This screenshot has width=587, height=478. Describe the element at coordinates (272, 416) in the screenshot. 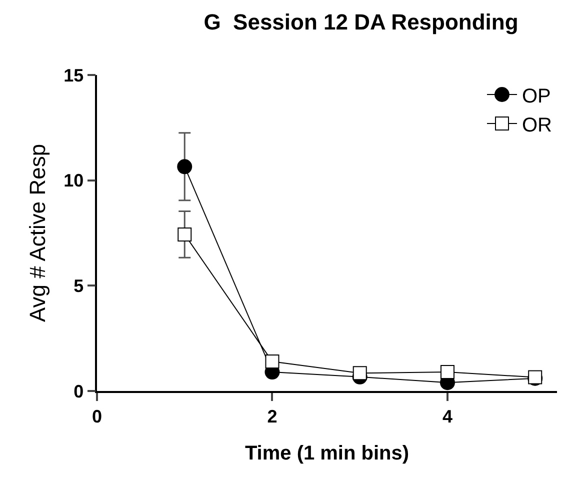

I see `x-tick-label: 2` at that location.